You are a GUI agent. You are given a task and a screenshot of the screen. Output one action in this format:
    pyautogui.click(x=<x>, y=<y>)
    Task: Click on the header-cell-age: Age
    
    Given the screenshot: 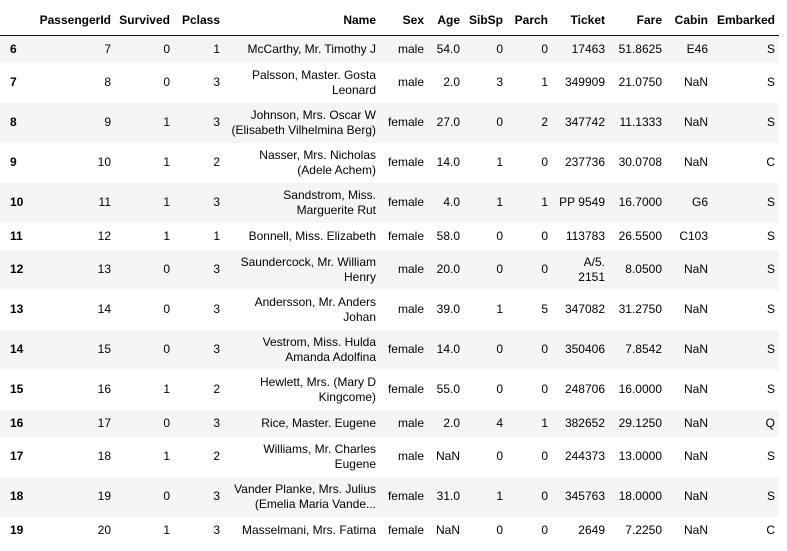 What is the action you would take?
    pyautogui.click(x=446, y=20)
    